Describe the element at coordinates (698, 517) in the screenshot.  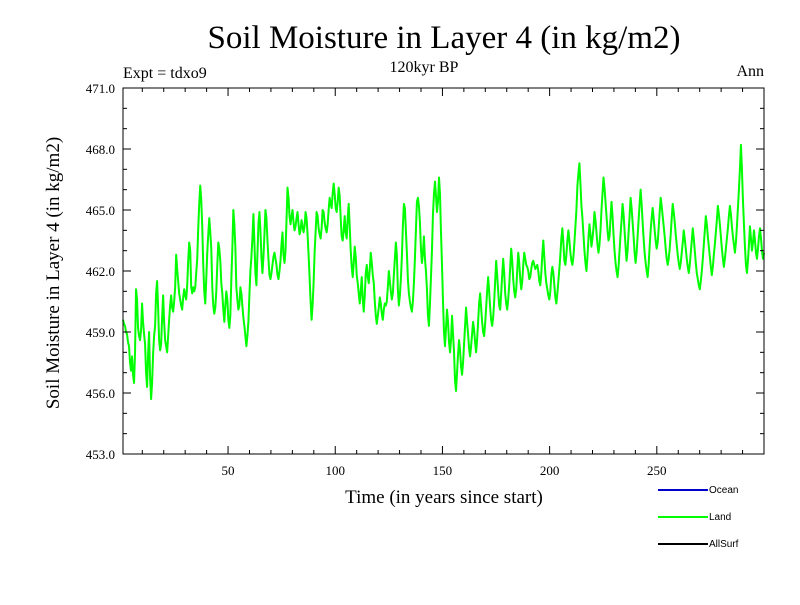
I see `legend: Ocean Land AllSurf` at that location.